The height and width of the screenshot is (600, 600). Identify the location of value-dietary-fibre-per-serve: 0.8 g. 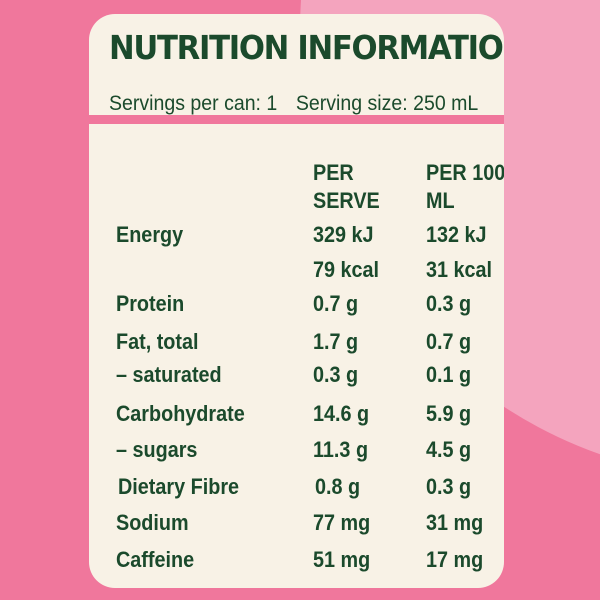
(338, 486).